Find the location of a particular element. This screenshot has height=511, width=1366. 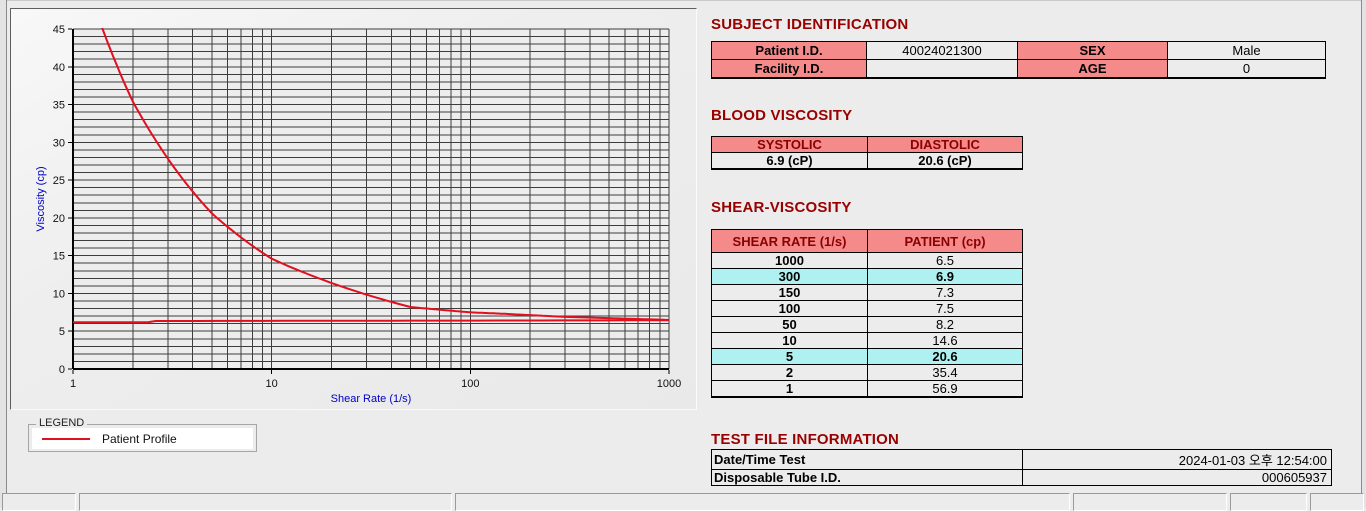

table-row: Facility I.D. AGE 0 is located at coordinates (1018, 68).